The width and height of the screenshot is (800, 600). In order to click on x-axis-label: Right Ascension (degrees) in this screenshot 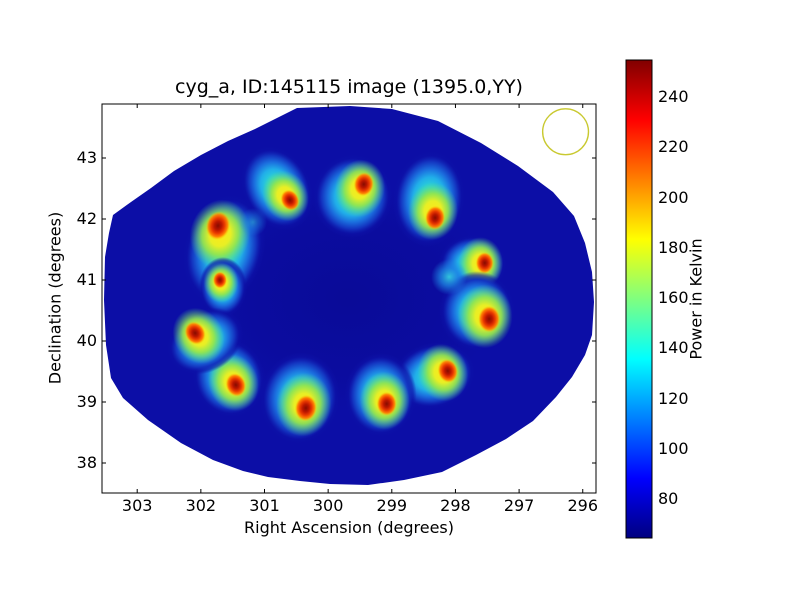, I will do `click(349, 527)`.